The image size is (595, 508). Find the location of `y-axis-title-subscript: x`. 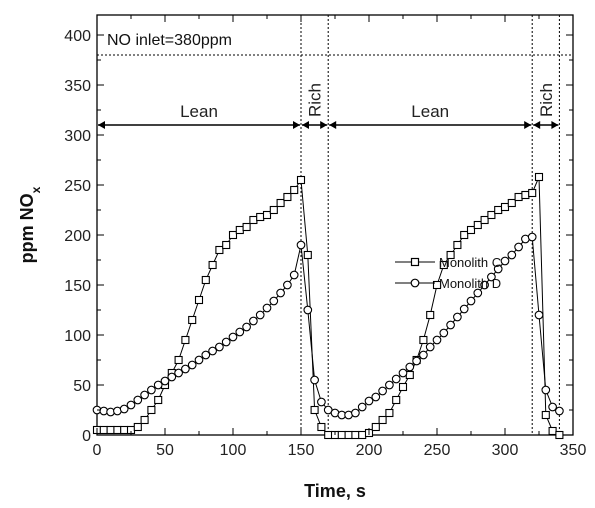

y-axis-title-subscript: x is located at coordinates (36, 189).